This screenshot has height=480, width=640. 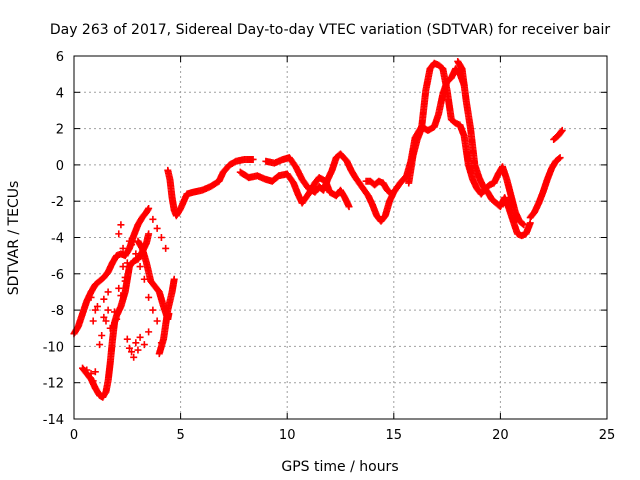 What do you see at coordinates (500, 435) in the screenshot?
I see `x-tick-label: 20` at bounding box center [500, 435].